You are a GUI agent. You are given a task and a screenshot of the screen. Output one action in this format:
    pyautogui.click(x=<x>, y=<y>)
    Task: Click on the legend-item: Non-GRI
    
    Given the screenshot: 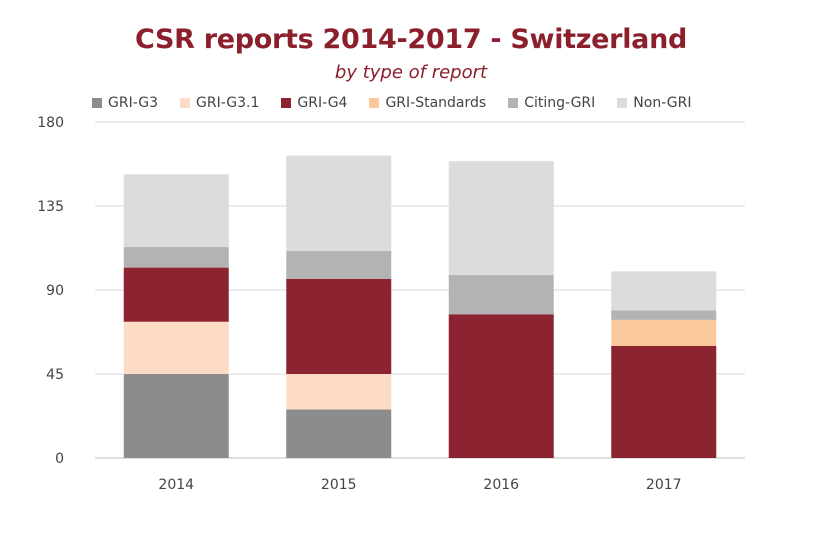 What is the action you would take?
    pyautogui.click(x=654, y=103)
    